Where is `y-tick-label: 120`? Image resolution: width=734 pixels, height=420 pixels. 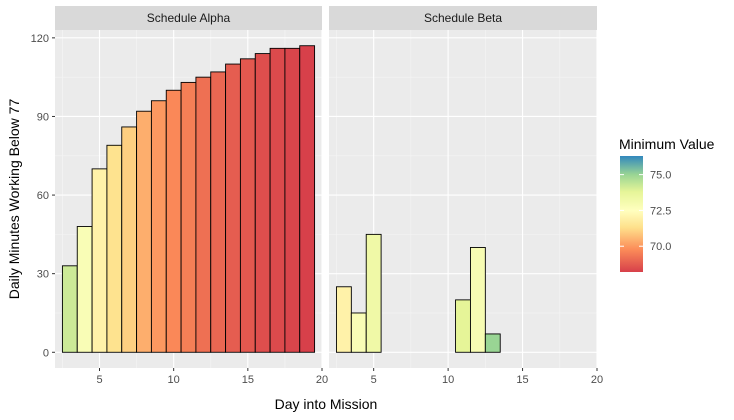
y-tick-label: 120 is located at coordinates (40, 39).